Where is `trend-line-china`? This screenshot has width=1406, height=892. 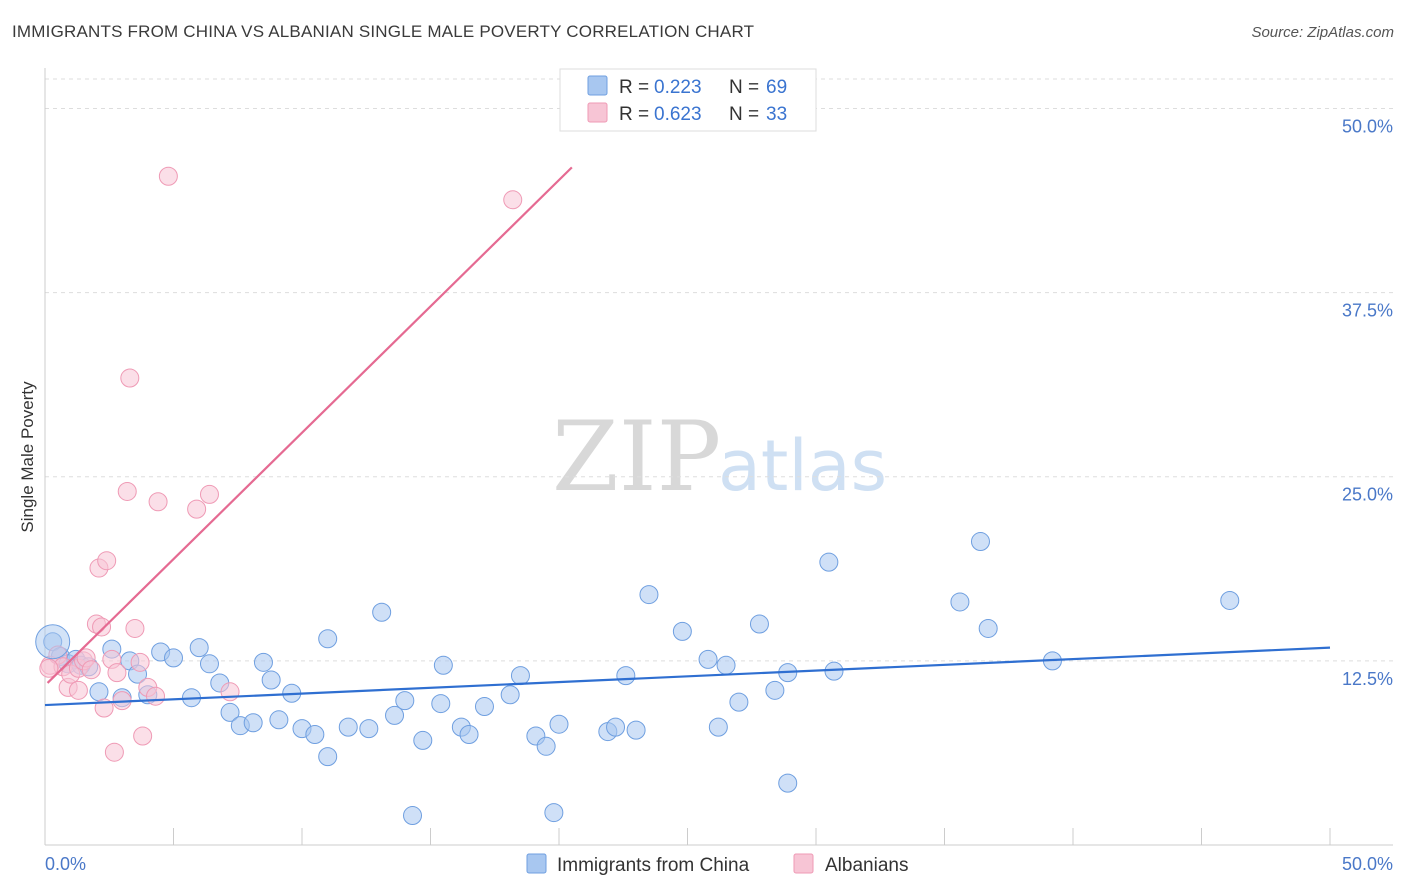 trend-line-china is located at coordinates (687, 676).